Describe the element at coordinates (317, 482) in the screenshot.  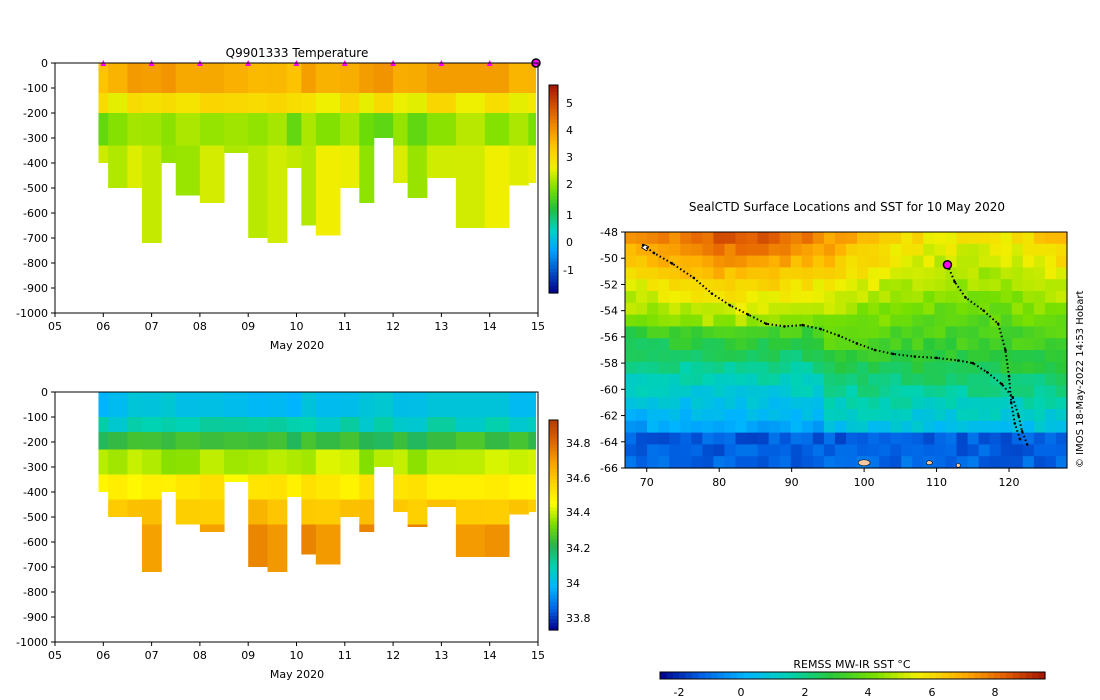
I see `salinity-plot-area` at that location.